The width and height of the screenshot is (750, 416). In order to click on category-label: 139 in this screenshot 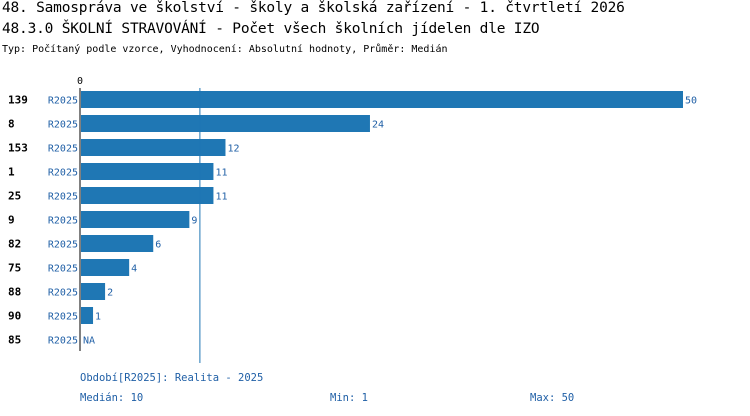, I will do `click(18, 100)`.